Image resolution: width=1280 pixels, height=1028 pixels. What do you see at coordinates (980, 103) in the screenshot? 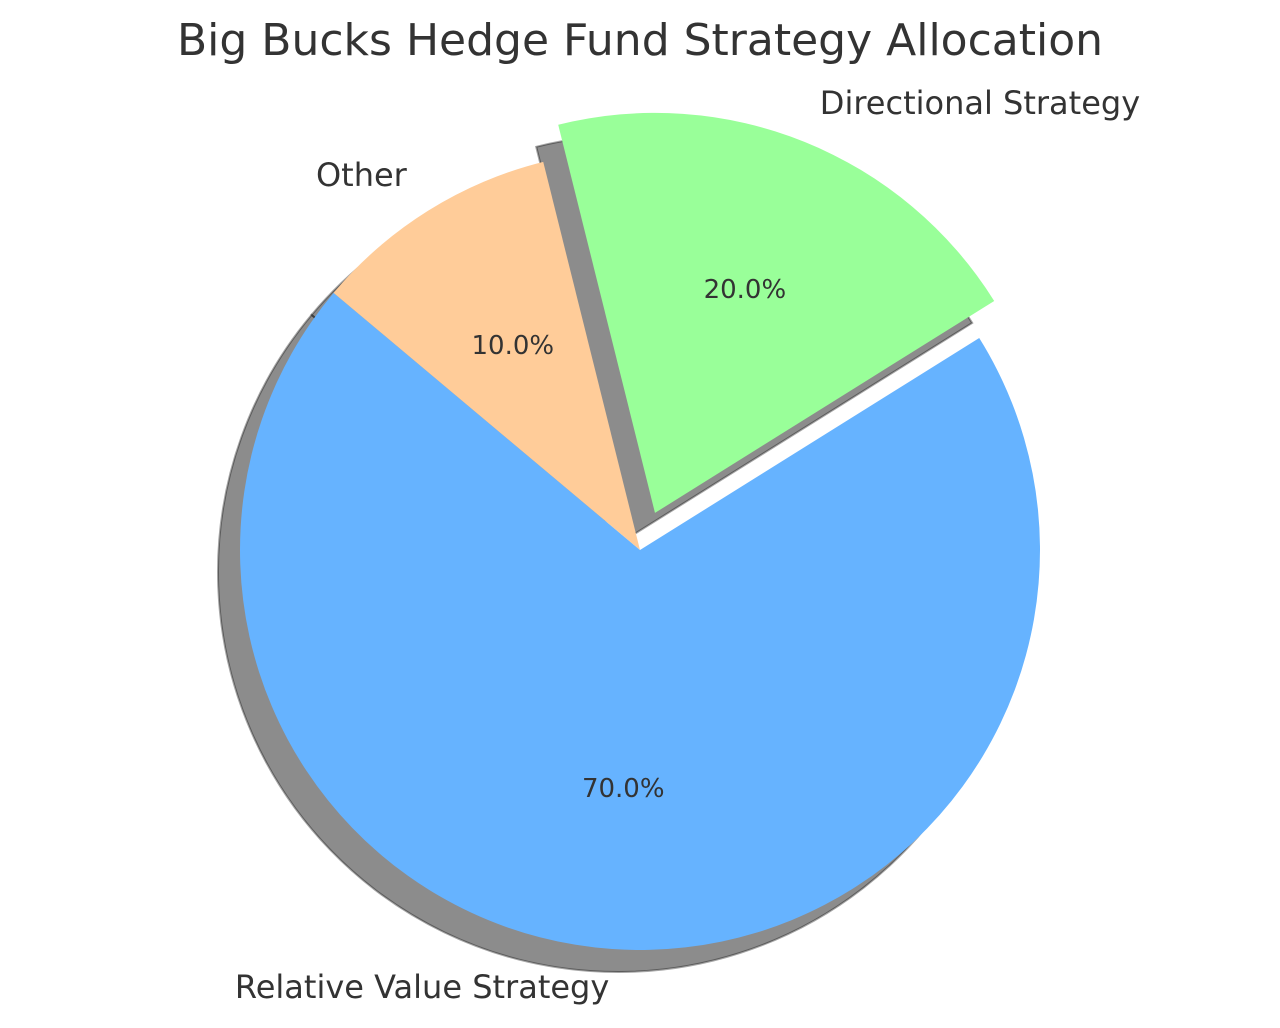
I see `slice-label-directional-strategy: Directional Strategy` at bounding box center [980, 103].